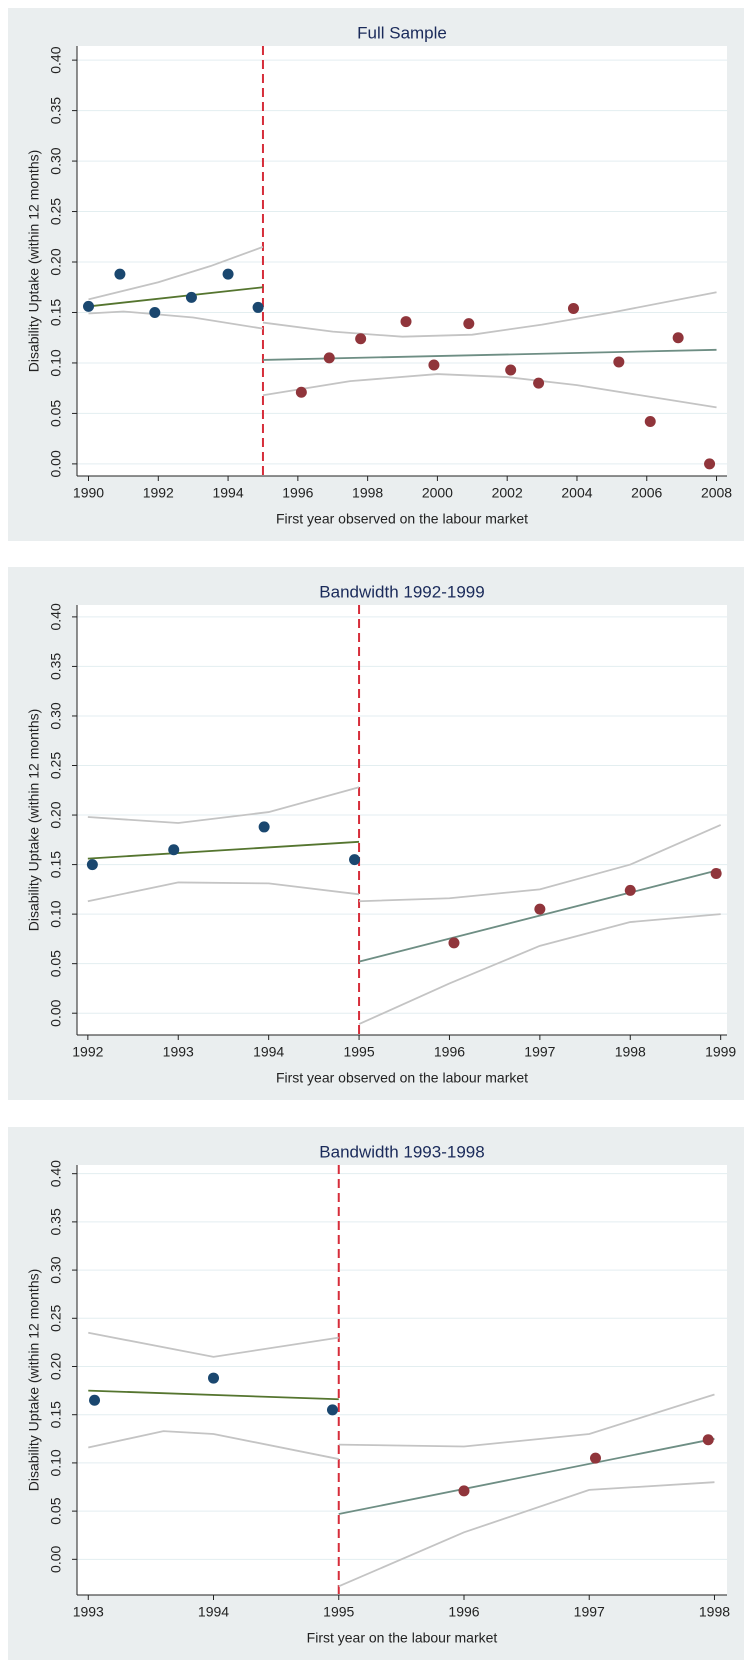  Describe the element at coordinates (646, 493) in the screenshot. I see `x-tick-label: 2006` at that location.